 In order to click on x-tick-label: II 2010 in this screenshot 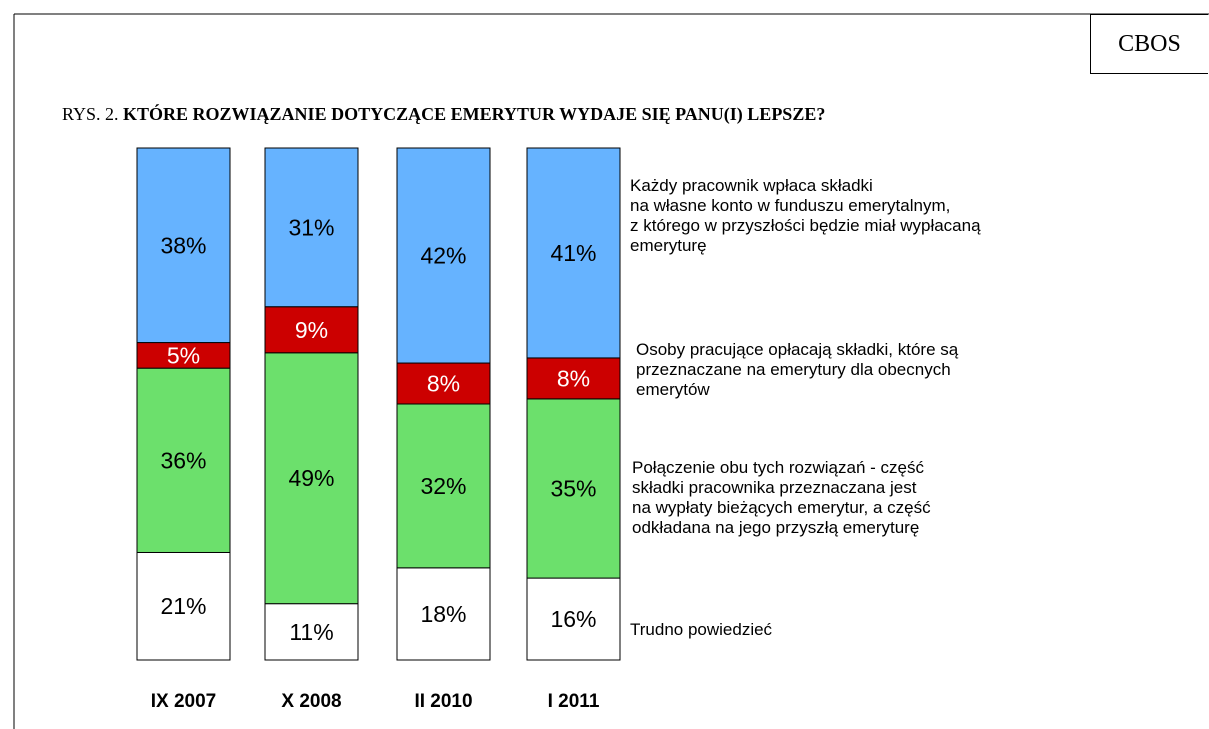, I will do `click(443, 701)`.